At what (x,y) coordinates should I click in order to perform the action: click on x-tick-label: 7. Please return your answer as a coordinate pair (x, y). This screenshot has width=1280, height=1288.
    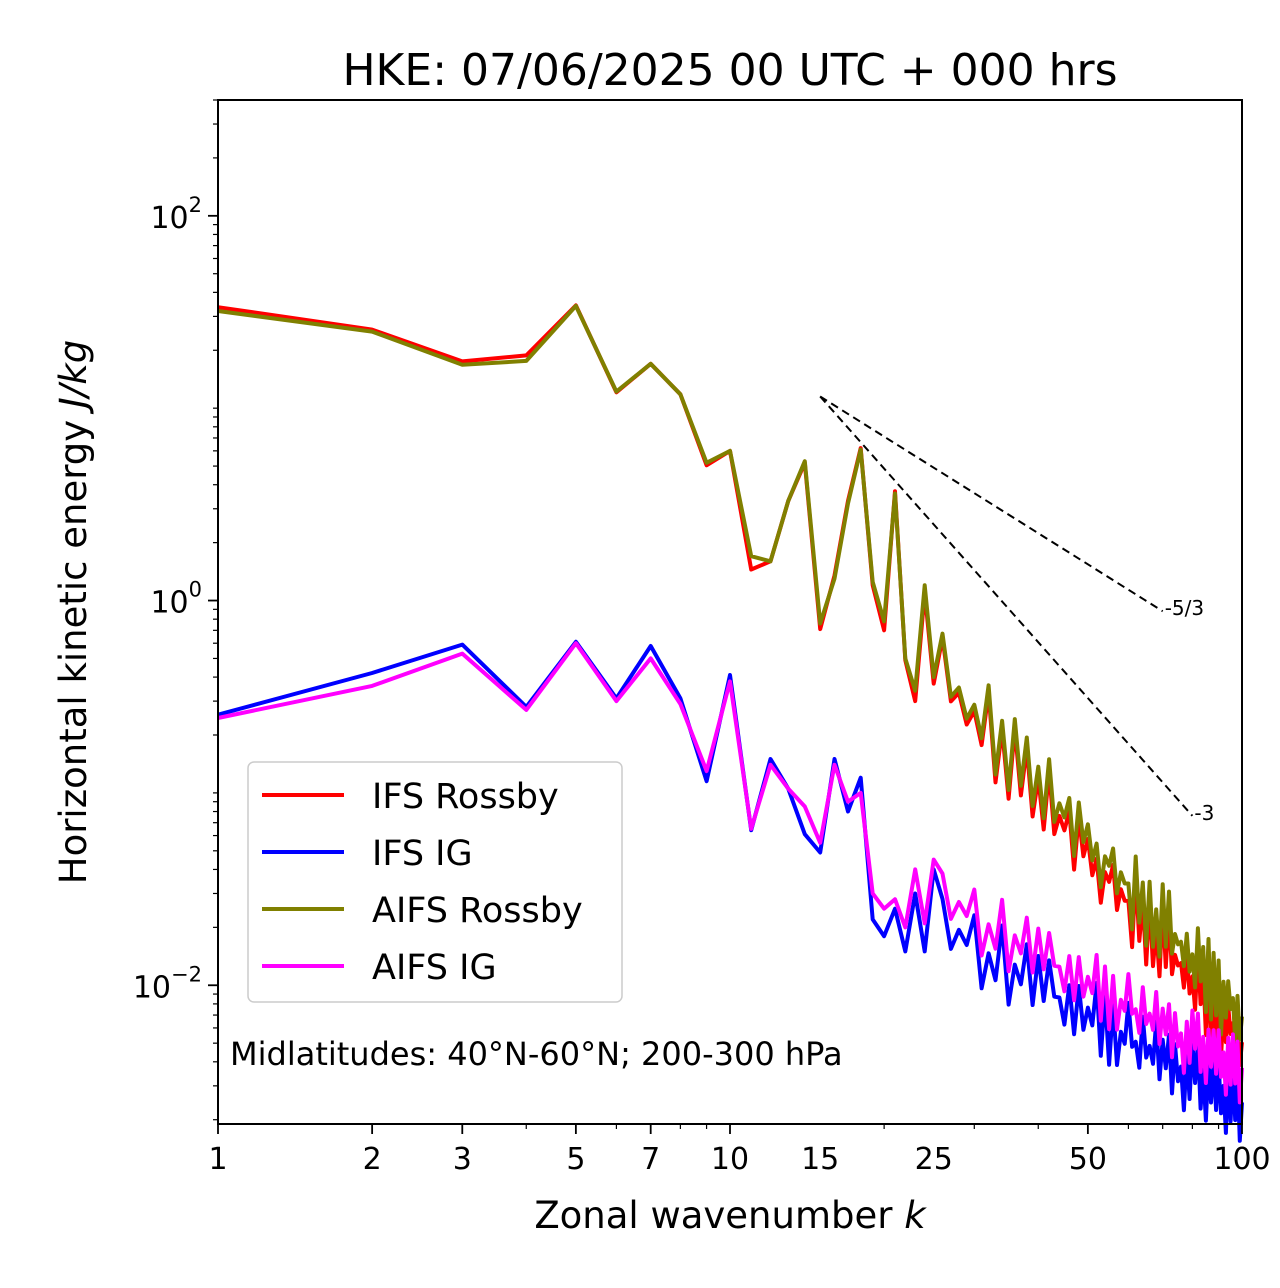
    Looking at the image, I should click on (650, 1159).